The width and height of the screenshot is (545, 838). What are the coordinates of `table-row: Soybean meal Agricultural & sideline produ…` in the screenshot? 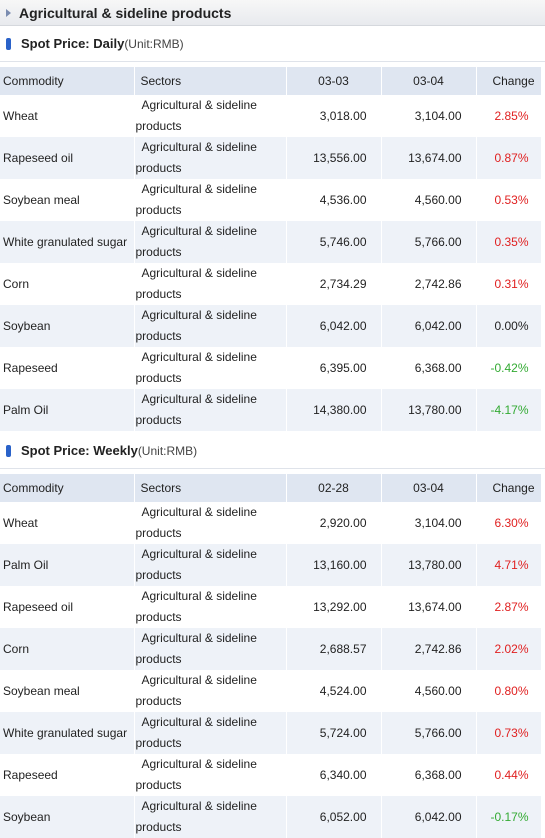 It's located at (271, 200).